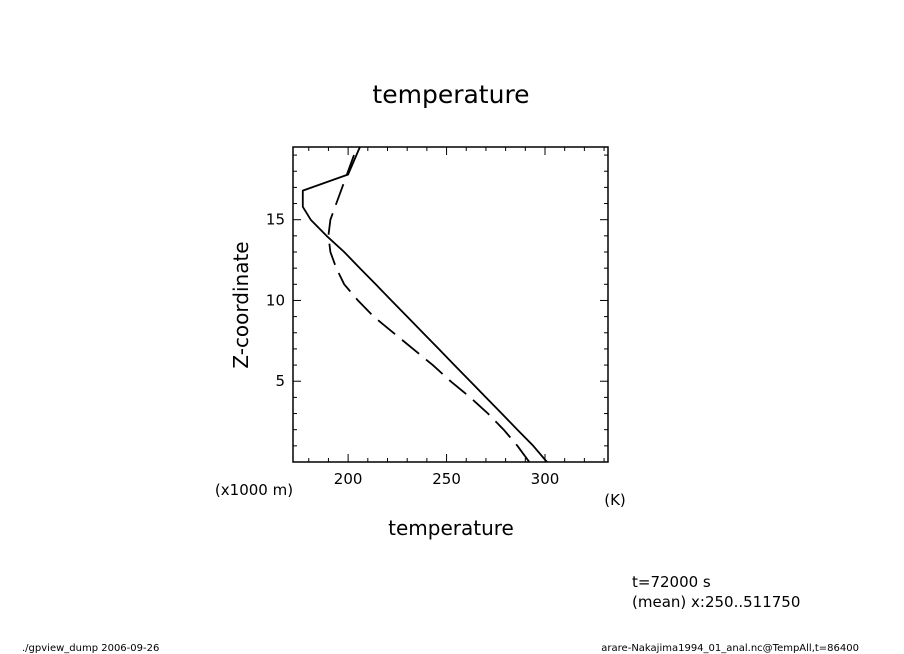 This screenshot has height=654, width=904. Describe the element at coordinates (716, 602) in the screenshot. I see `mean-annotation: (mean) x:250..511750` at that location.